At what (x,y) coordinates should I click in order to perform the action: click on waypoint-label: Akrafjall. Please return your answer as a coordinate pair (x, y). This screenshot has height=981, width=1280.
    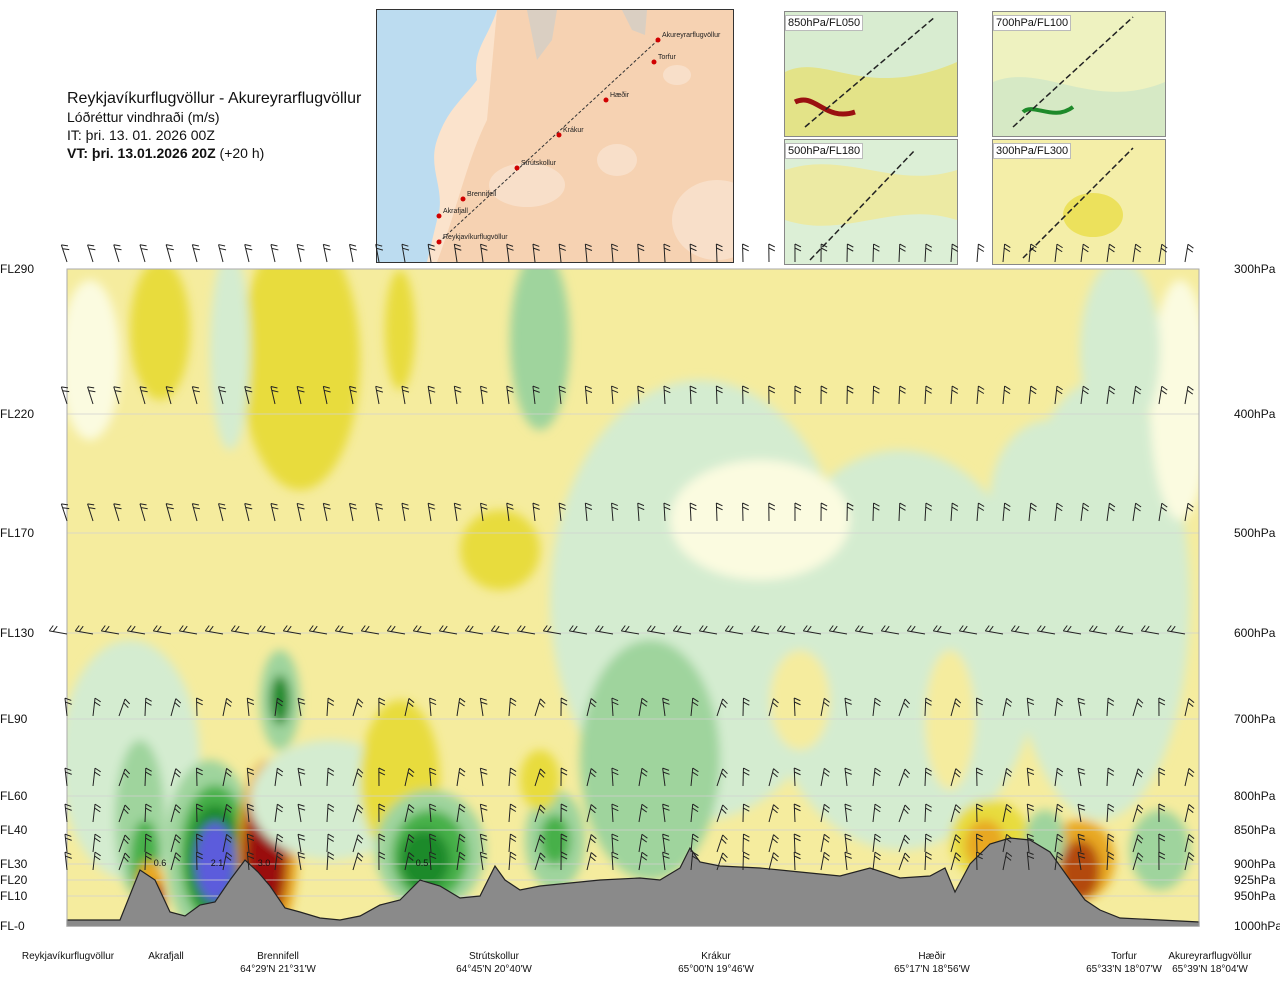
    Looking at the image, I should click on (455, 211).